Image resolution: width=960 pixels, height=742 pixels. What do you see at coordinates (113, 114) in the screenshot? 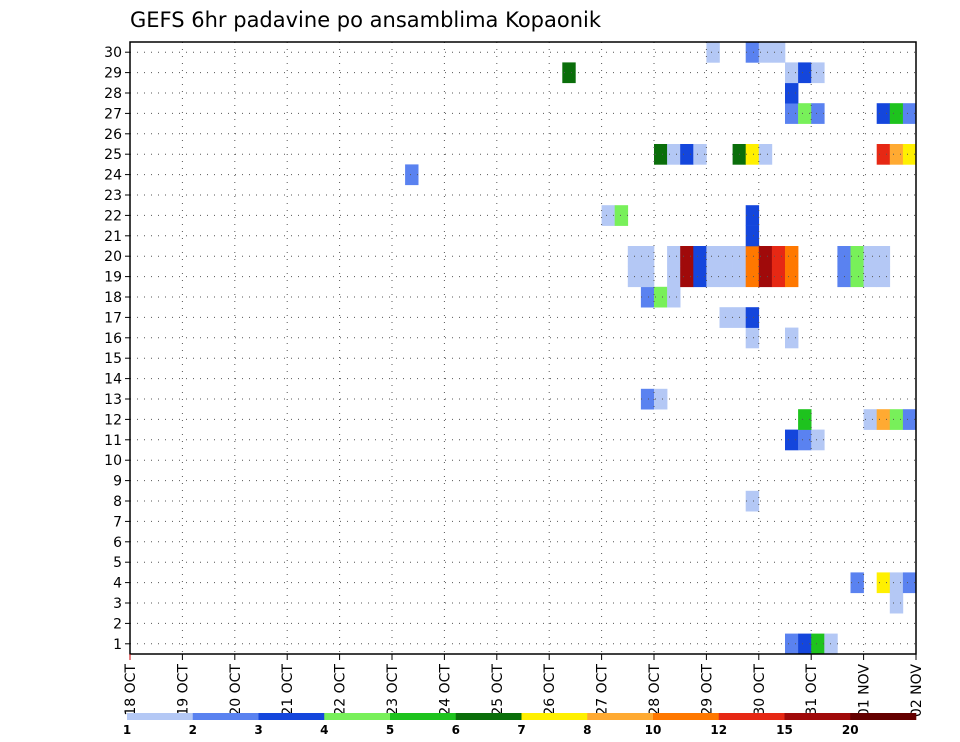
I see `y-tick-label: 27` at bounding box center [113, 114].